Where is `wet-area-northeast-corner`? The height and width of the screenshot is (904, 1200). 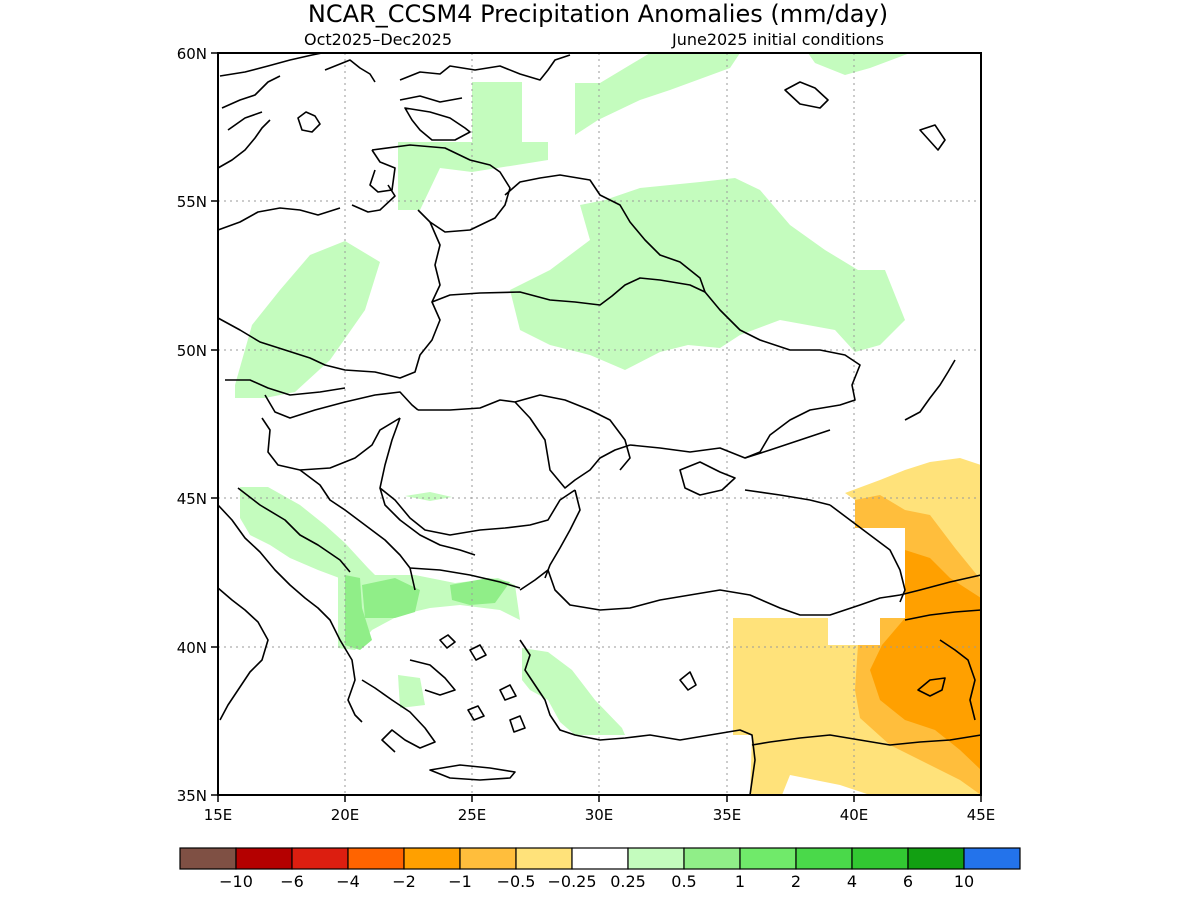 wet-area-northeast-corner is located at coordinates (859, 64).